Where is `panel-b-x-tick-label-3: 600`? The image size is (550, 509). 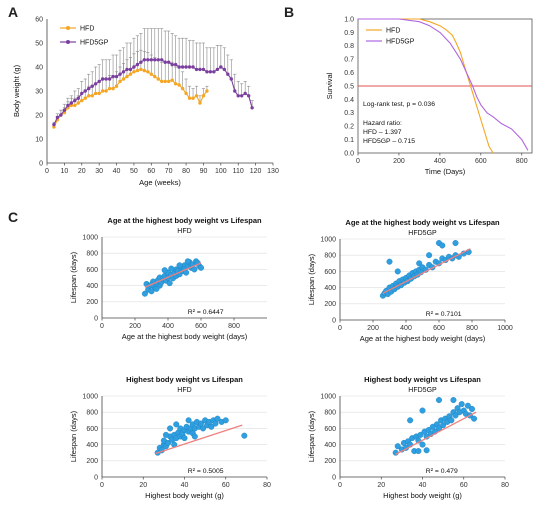
panel-b-x-tick-label-3: 600 is located at coordinates (481, 161).